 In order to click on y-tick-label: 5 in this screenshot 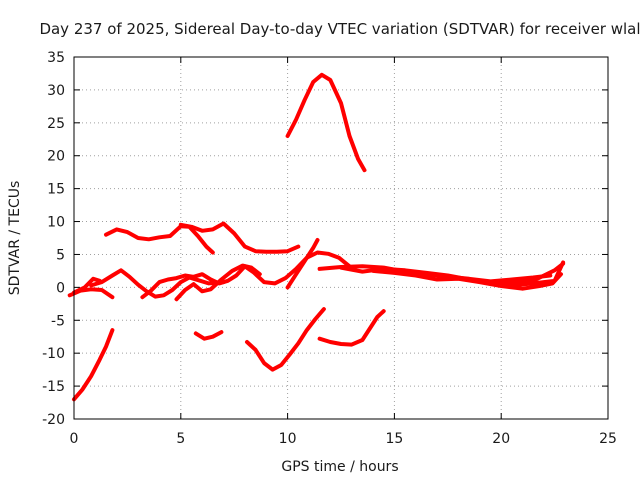, I will do `click(60, 255)`.